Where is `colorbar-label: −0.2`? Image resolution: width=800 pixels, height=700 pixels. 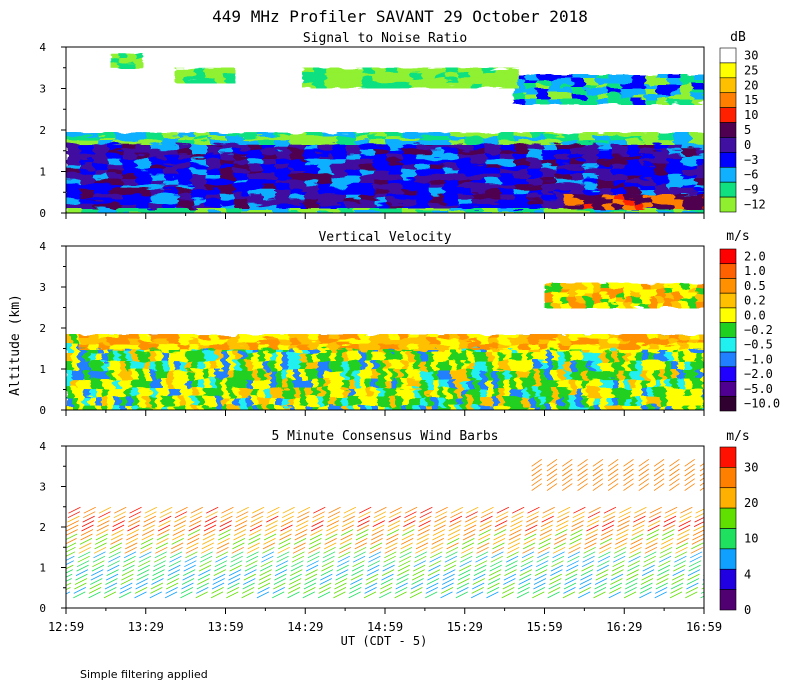 colorbar-label: −0.2 is located at coordinates (758, 330).